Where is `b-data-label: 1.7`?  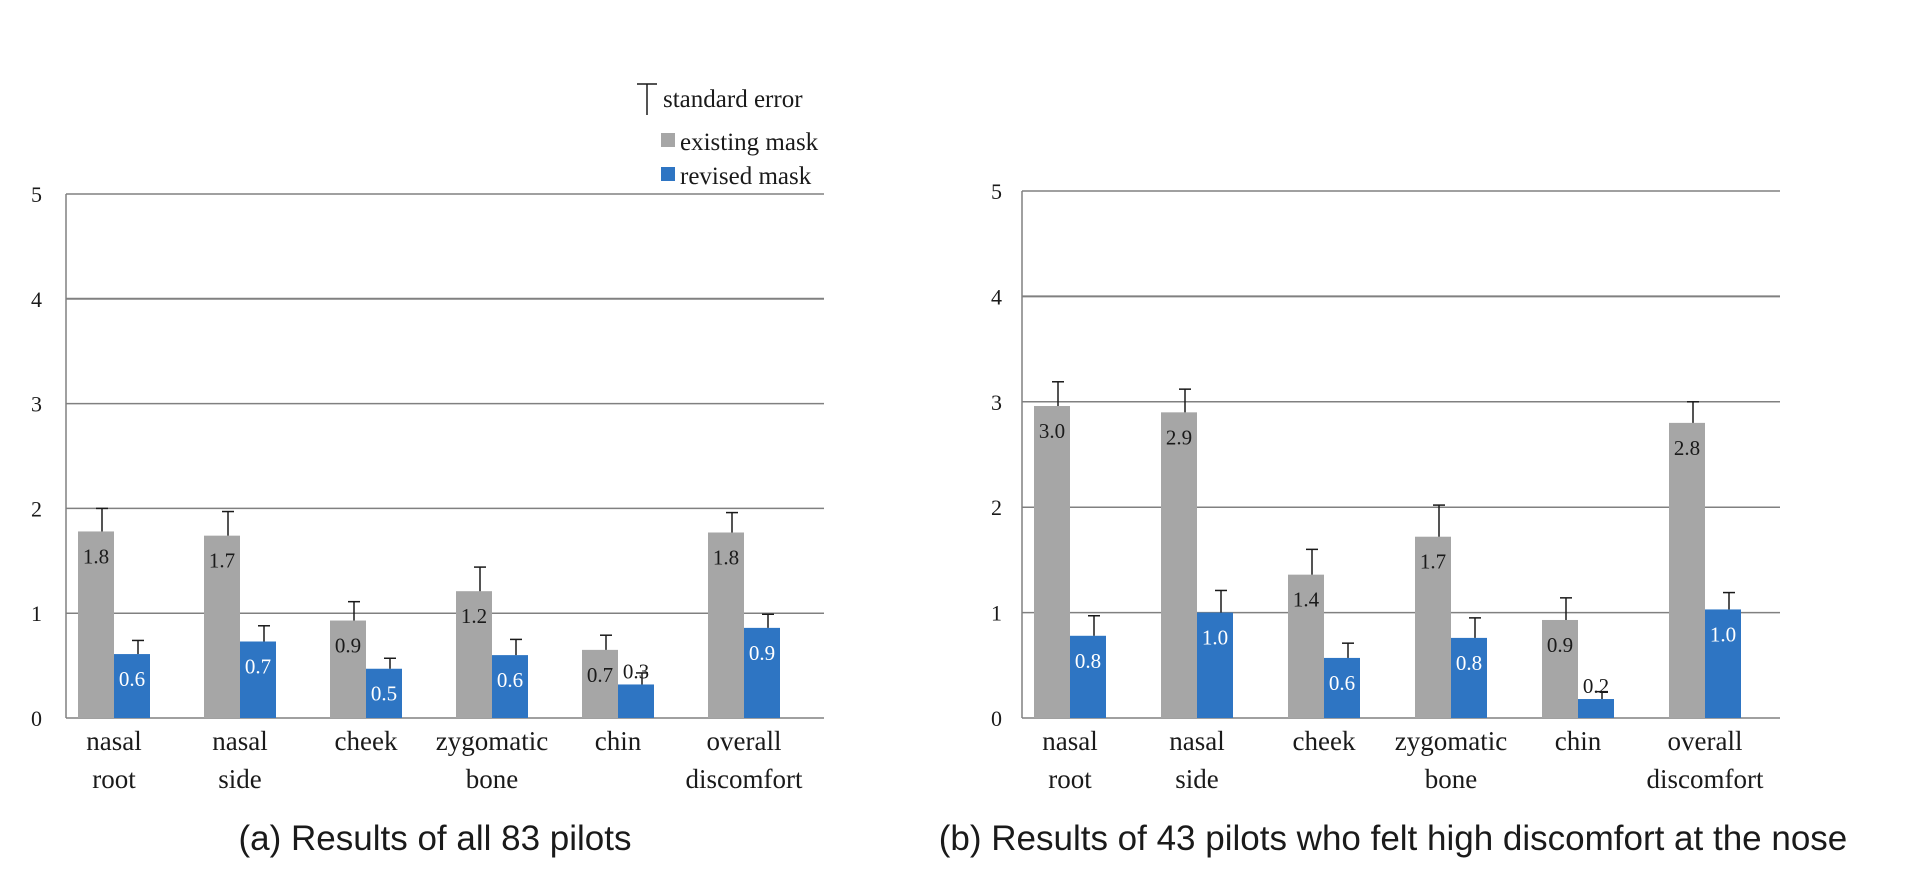
b-data-label: 1.7 is located at coordinates (1433, 562).